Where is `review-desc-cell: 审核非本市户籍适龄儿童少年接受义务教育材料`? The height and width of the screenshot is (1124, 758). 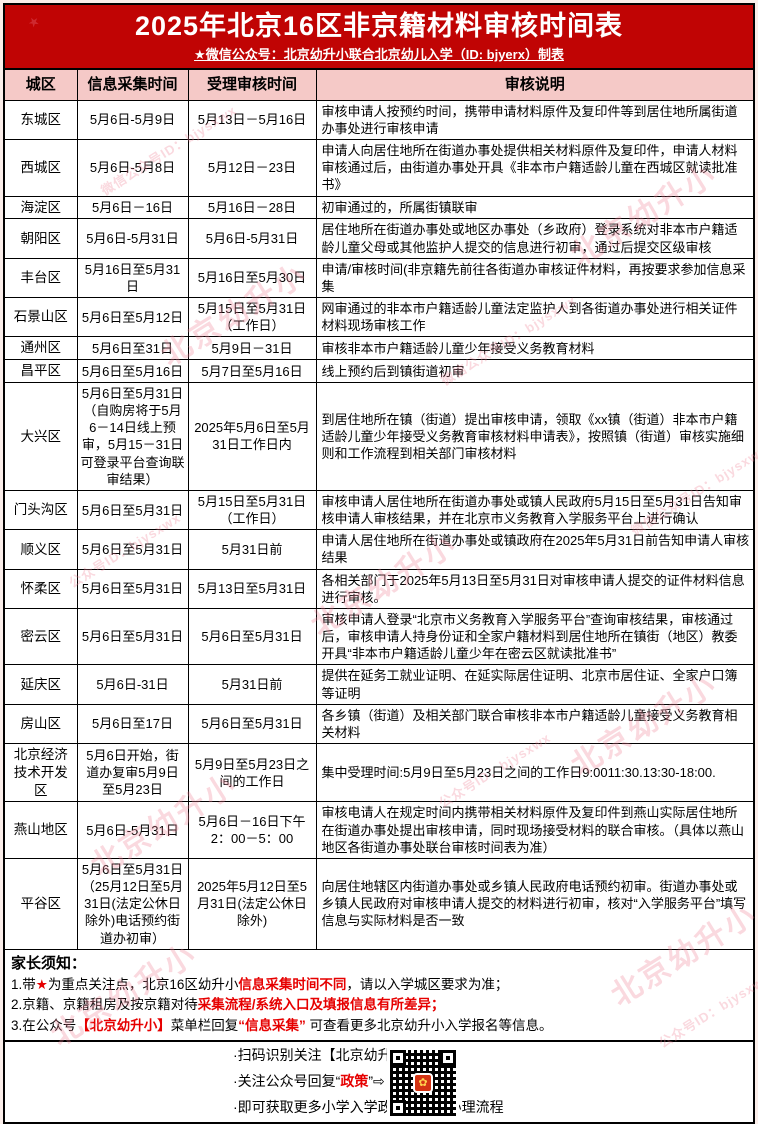 review-desc-cell: 审核非本市户籍适龄儿童少年接受义务教育材料 is located at coordinates (534, 348).